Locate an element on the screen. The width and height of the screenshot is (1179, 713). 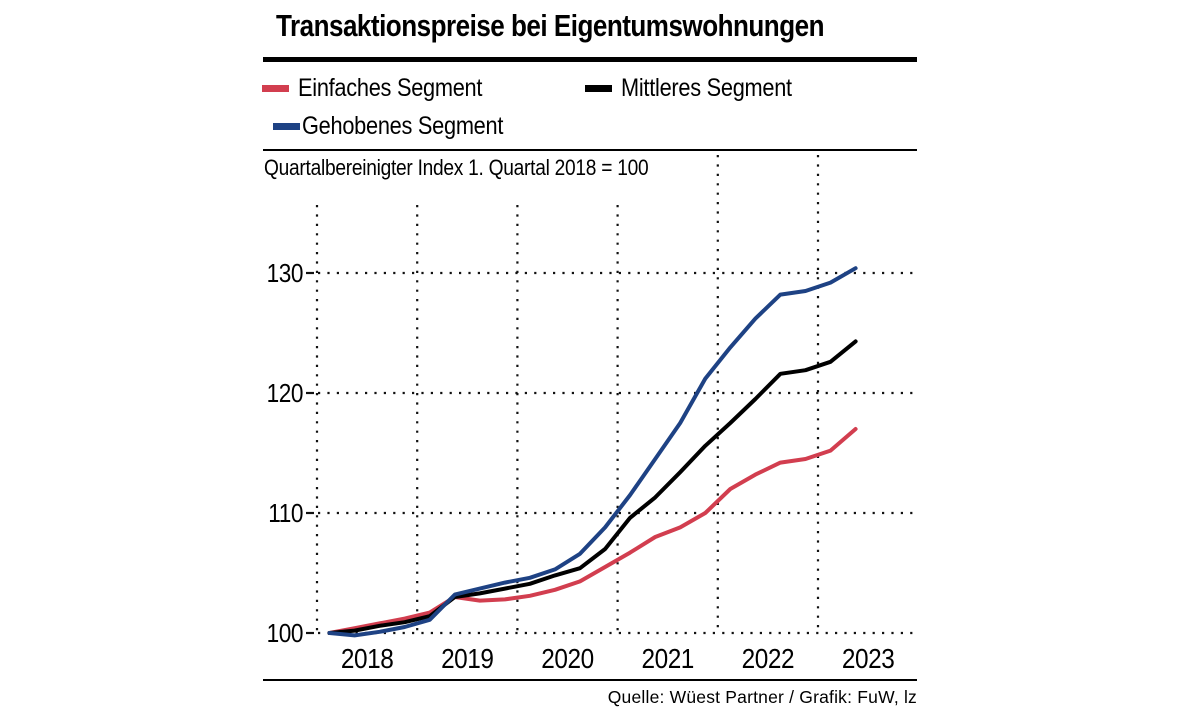
x-axis-label-2022: 2022 is located at coordinates (768, 658).